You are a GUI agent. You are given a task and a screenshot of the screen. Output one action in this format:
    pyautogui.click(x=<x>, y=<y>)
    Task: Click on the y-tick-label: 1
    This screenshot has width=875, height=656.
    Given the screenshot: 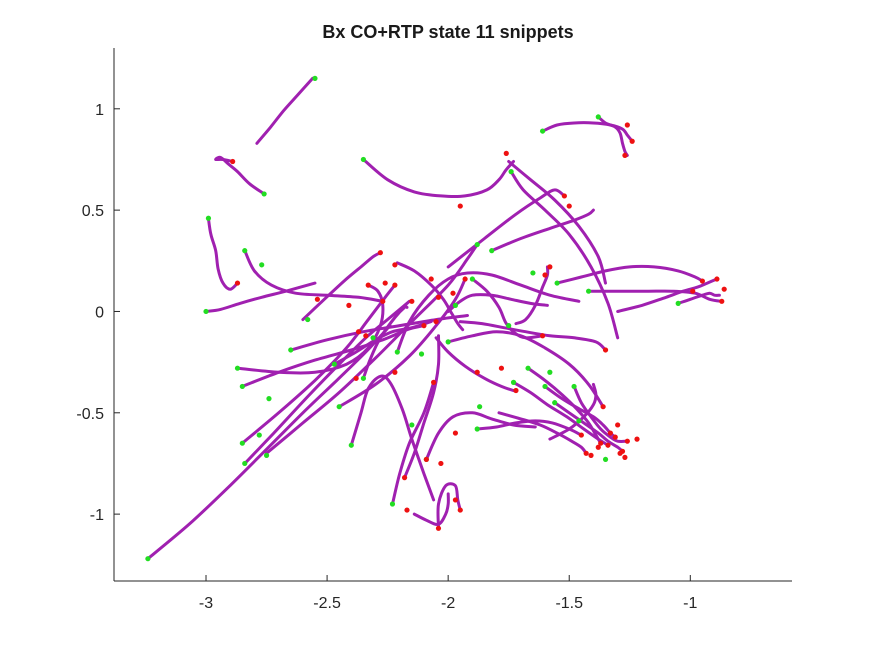 What is the action you would take?
    pyautogui.click(x=99, y=110)
    